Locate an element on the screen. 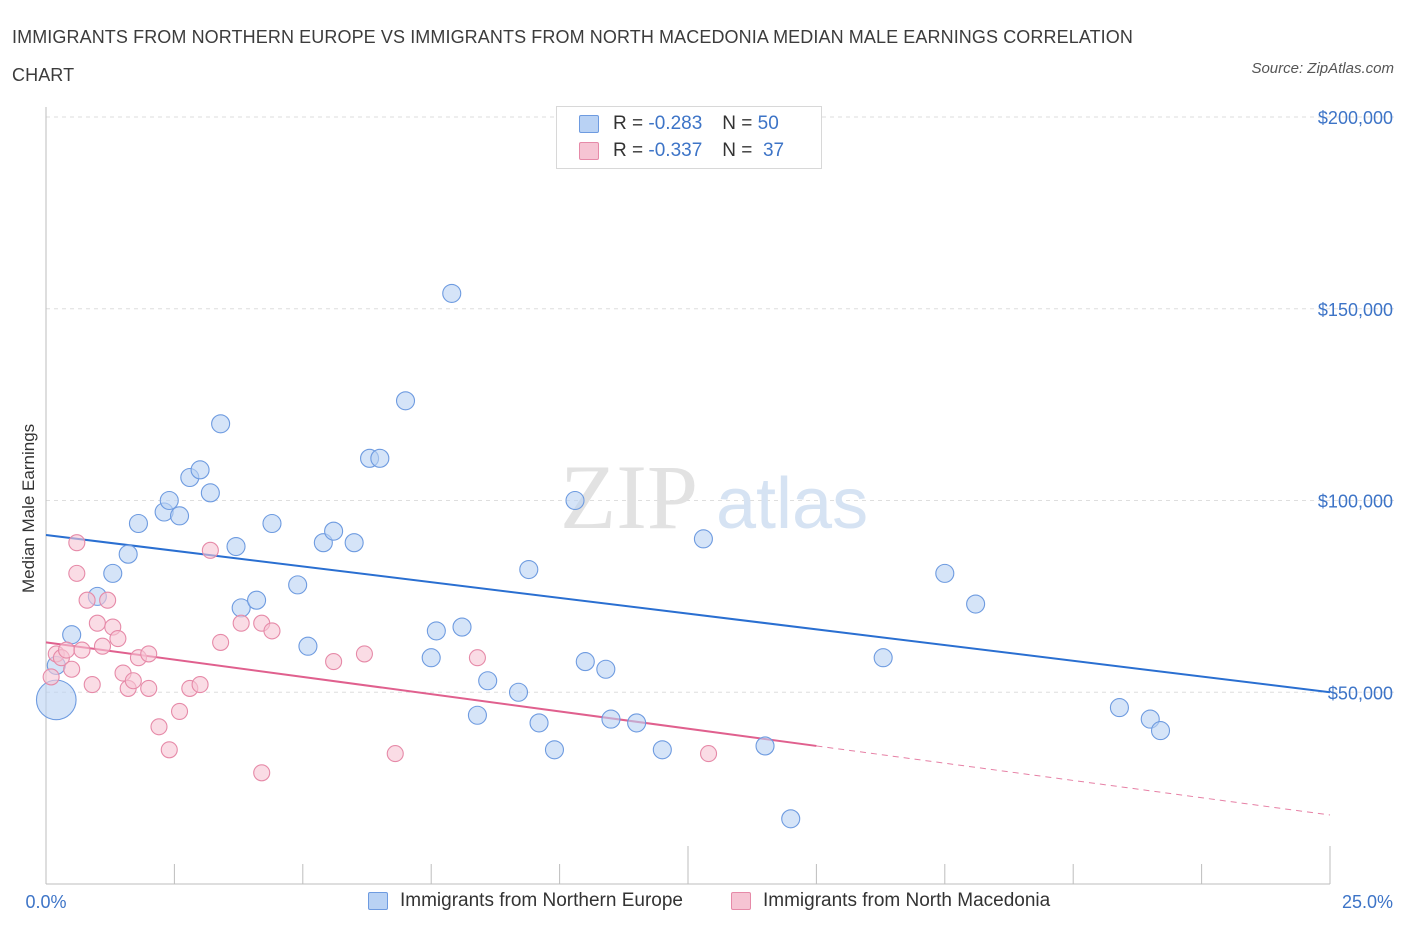  legend-item-northern-europe: Immigrants from Northern Europe is located at coordinates (525, 901).